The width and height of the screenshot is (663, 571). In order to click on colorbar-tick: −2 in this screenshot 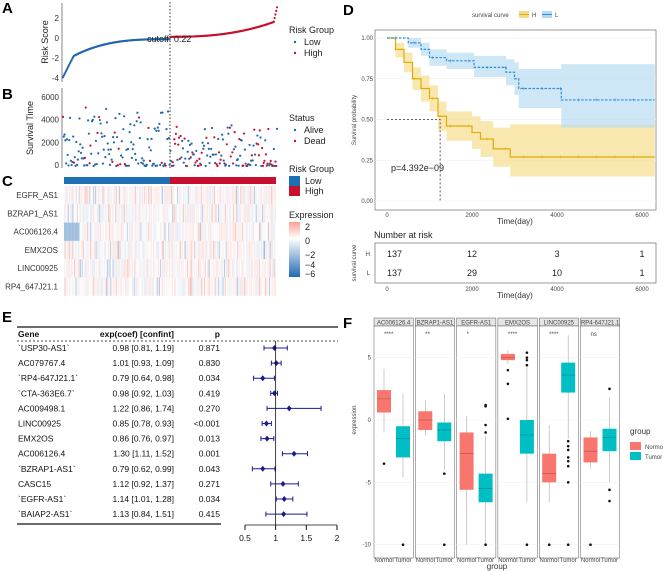, I will do `click(310, 255)`.